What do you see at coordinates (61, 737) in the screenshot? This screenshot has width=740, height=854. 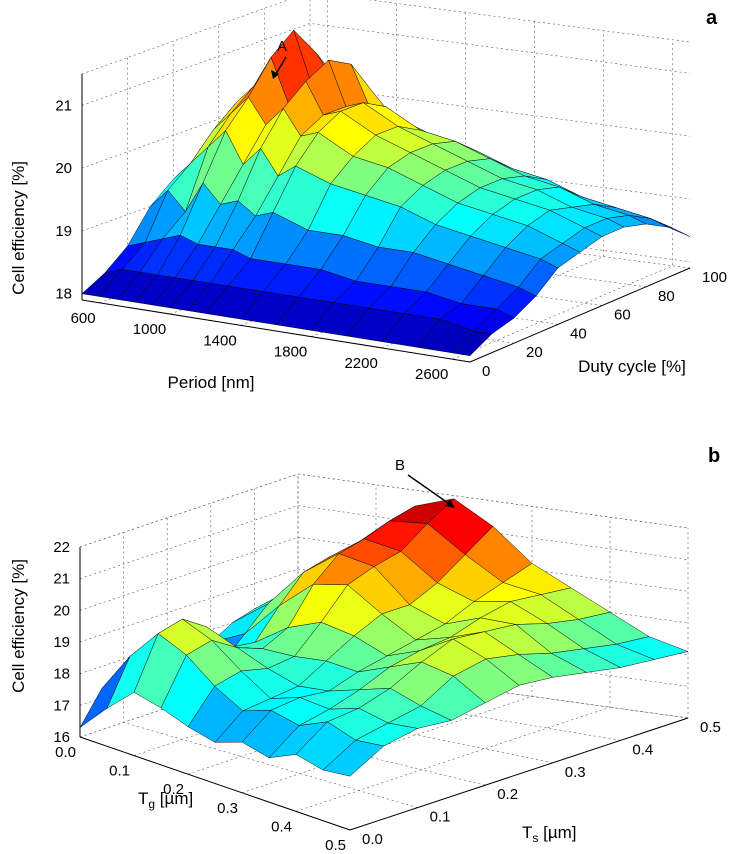 I see `z-tick-label: 16` at bounding box center [61, 737].